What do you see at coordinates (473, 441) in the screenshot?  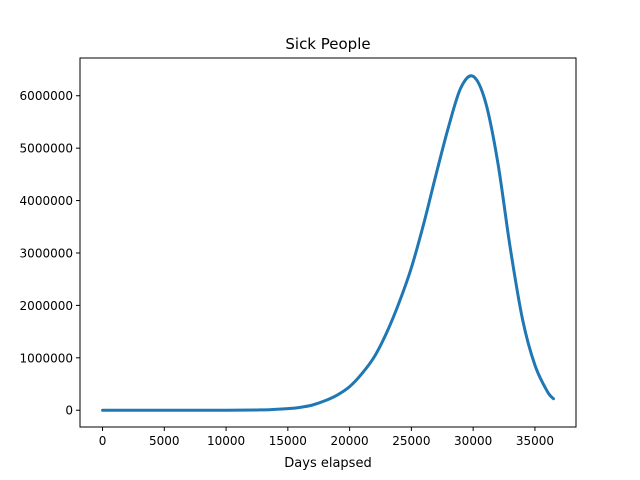 I see `x-tick-label: 30000` at bounding box center [473, 441].